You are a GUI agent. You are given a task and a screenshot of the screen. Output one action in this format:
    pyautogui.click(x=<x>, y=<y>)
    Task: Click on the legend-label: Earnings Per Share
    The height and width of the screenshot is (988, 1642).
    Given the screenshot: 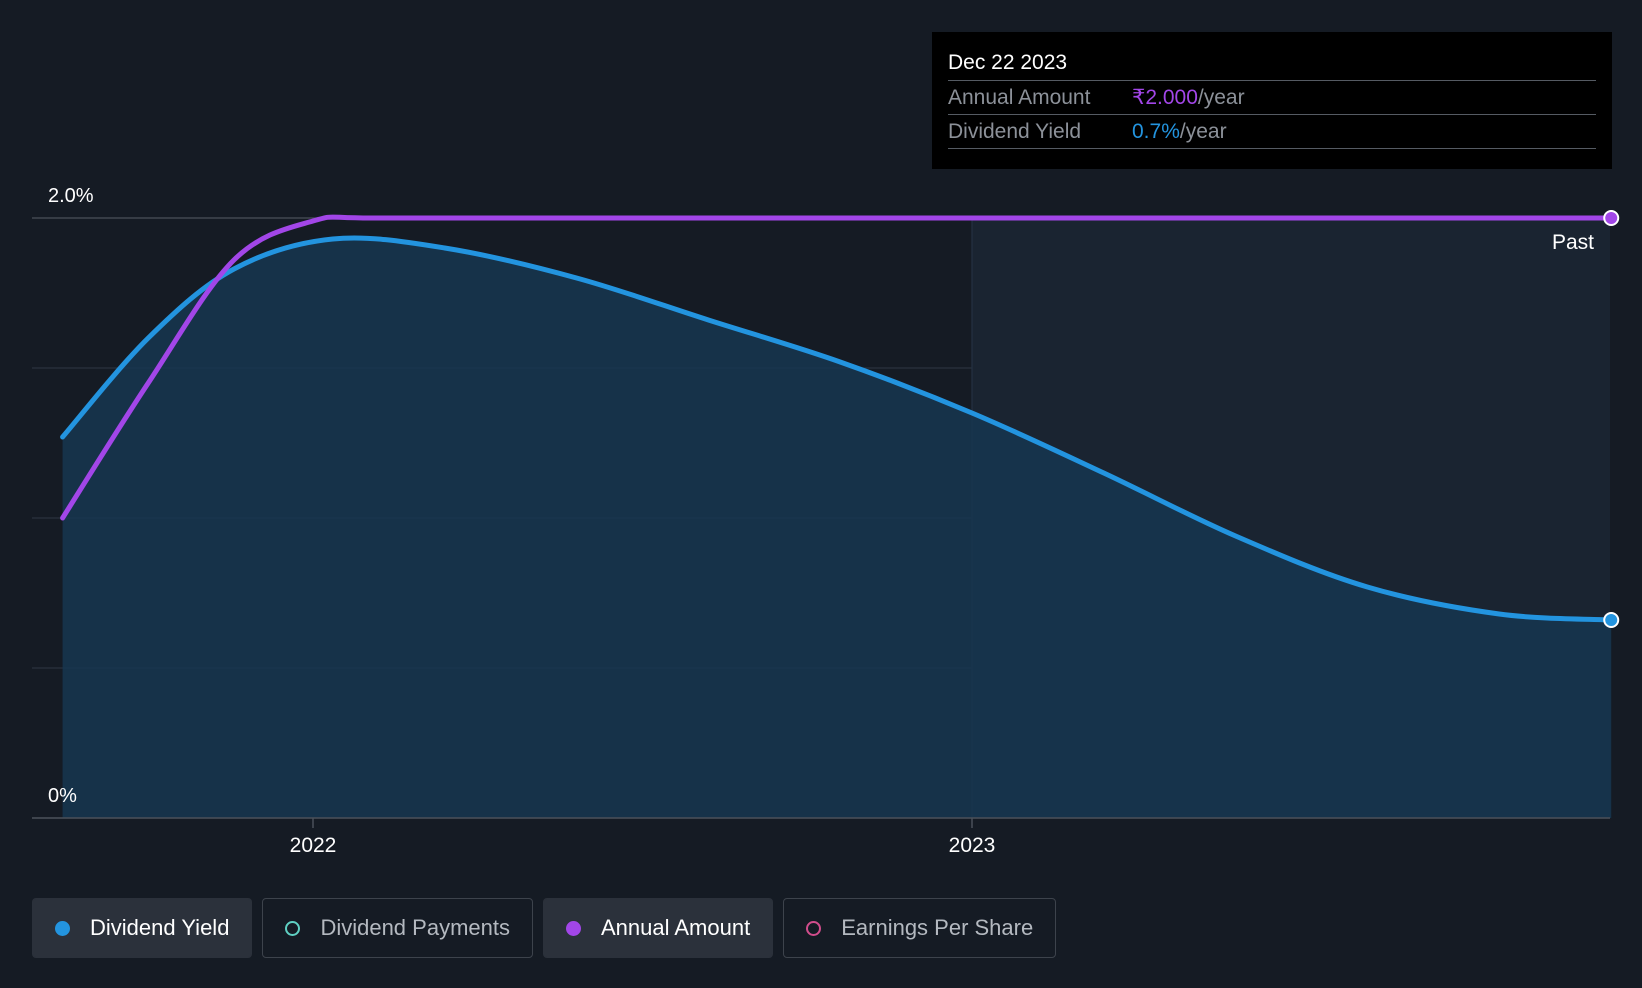 What is the action you would take?
    pyautogui.click(x=937, y=927)
    